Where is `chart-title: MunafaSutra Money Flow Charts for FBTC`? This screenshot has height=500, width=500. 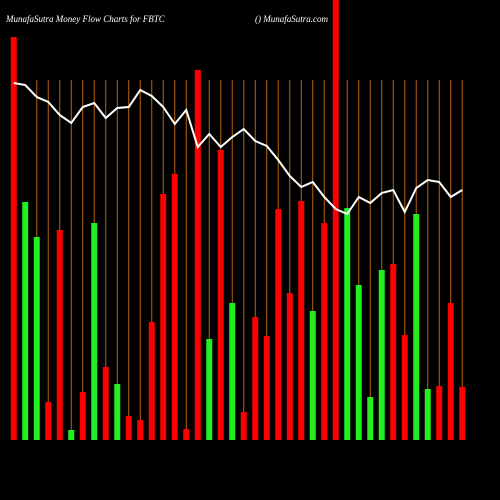 chart-title: MunafaSutra Money Flow Charts for FBTC is located at coordinates (85, 19).